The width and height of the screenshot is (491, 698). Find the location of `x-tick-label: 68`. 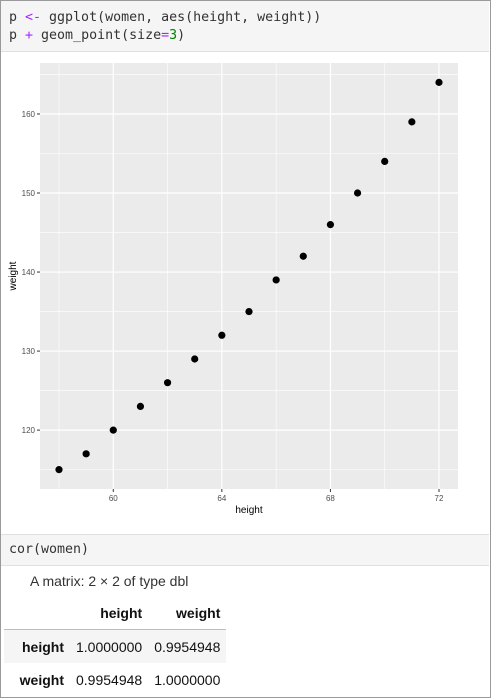

x-tick-label: 68 is located at coordinates (330, 498).